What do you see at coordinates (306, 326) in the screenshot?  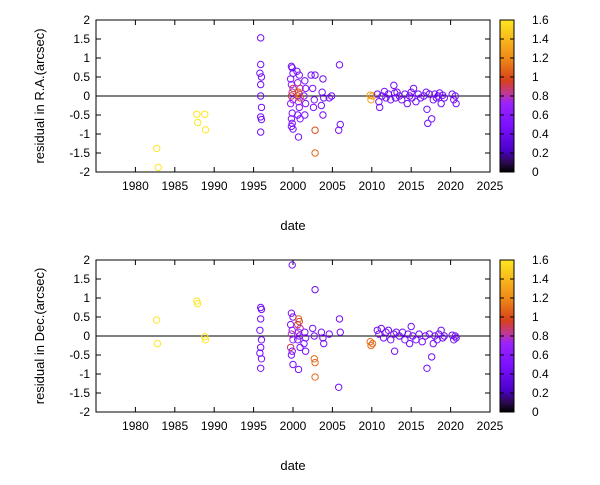 I see `dec-points` at bounding box center [306, 326].